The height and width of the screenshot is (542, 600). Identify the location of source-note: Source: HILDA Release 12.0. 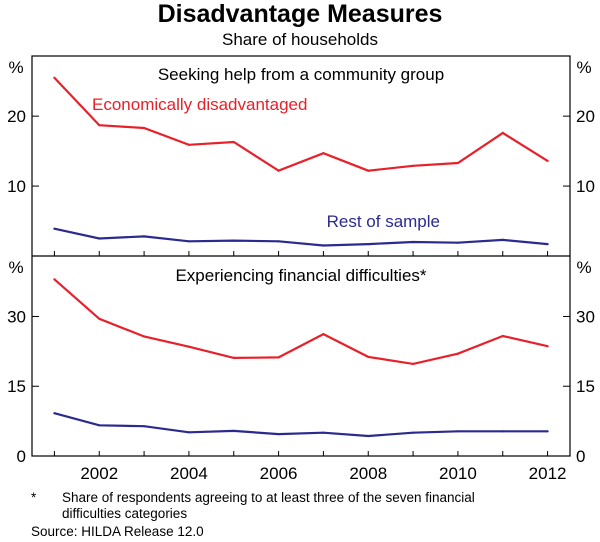
(117, 531).